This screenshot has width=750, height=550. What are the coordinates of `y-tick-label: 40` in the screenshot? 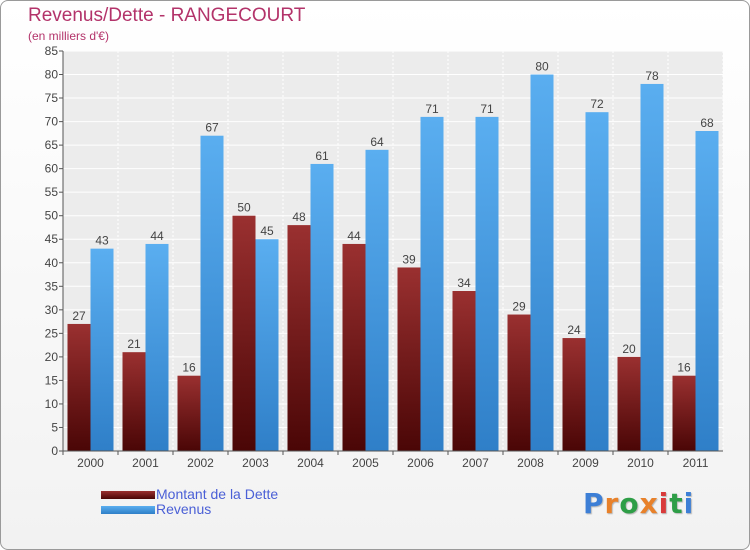 It's located at (52, 263).